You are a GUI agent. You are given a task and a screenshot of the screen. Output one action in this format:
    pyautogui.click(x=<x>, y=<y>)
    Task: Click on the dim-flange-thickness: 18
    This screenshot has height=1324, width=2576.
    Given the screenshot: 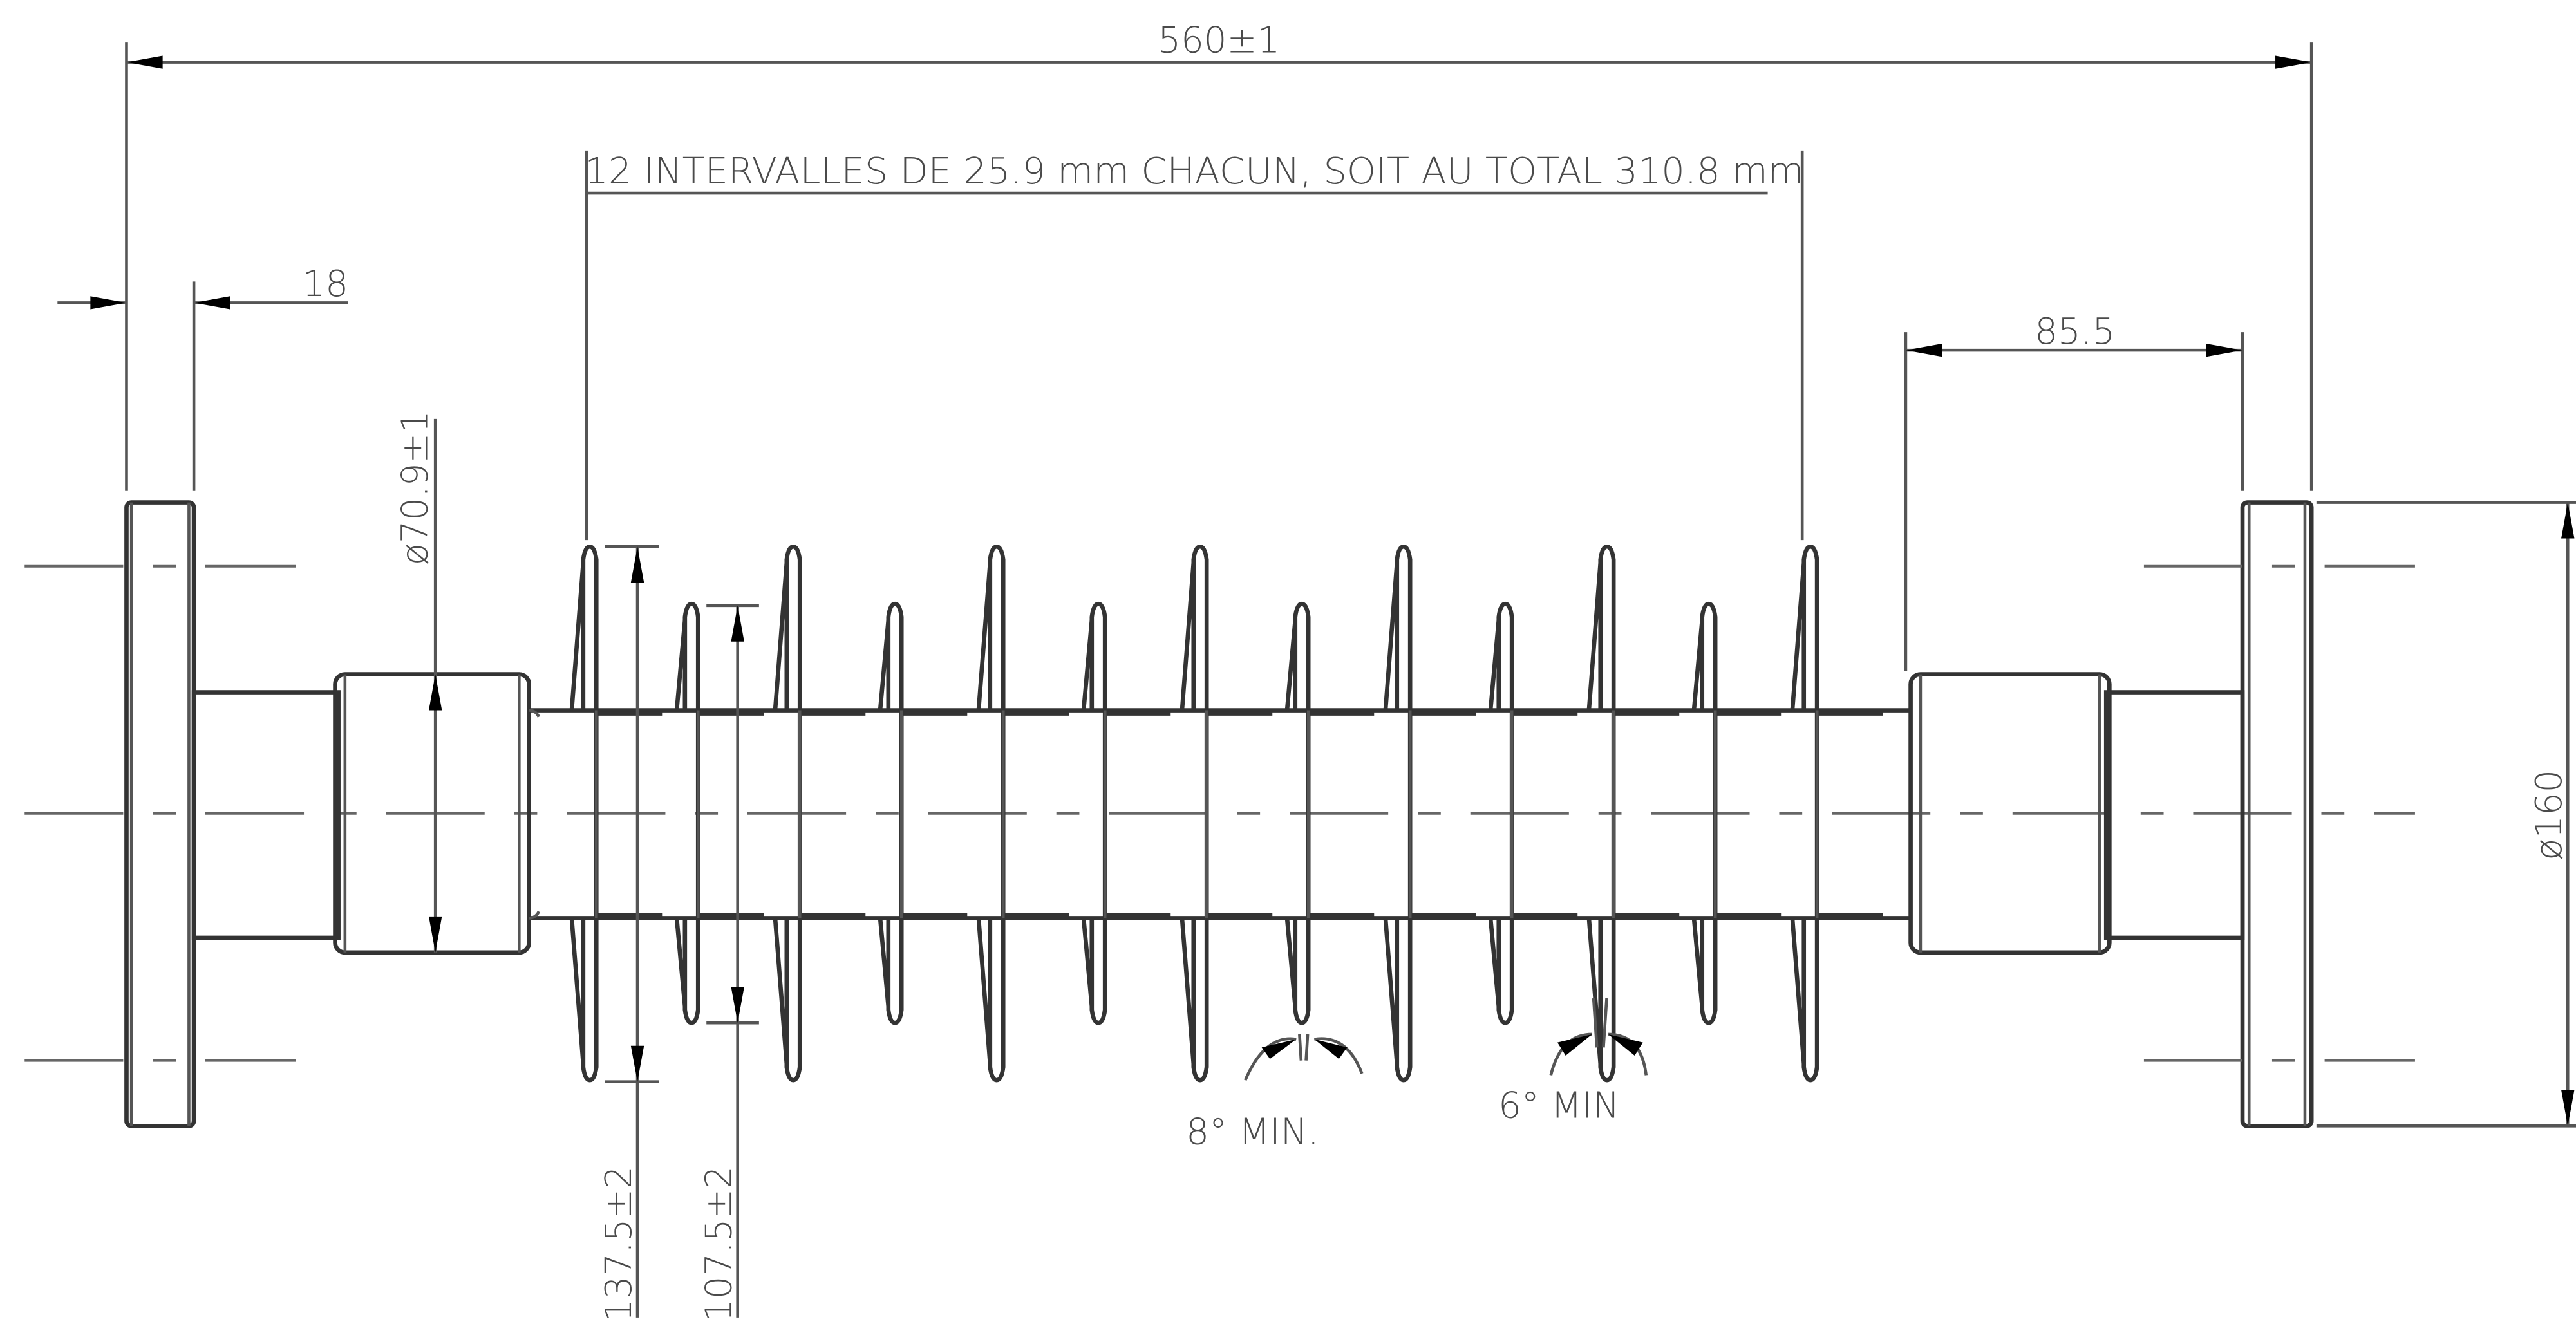 What is the action you would take?
    pyautogui.click(x=202, y=377)
    